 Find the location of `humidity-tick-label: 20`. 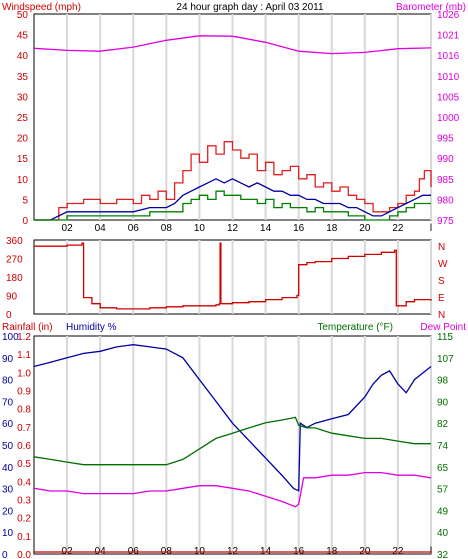

humidity-tick-label: 20 is located at coordinates (8, 511).